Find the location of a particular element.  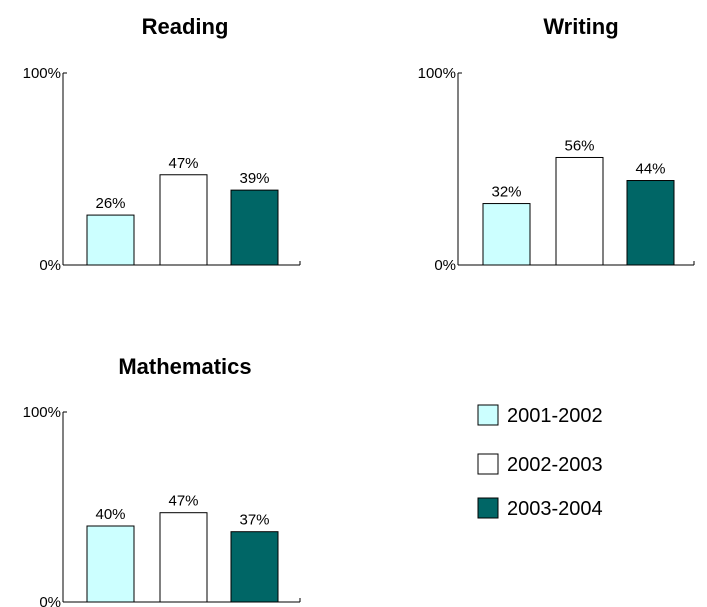

legend-label: 2002-2003 is located at coordinates (555, 465).